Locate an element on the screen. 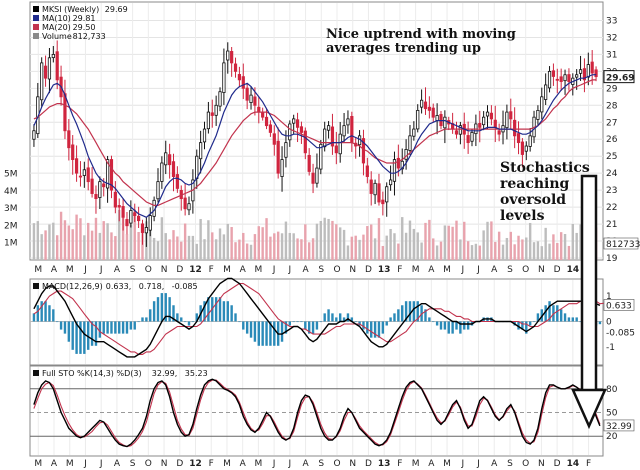  sto-x-tick-label: J is located at coordinates (85, 464).